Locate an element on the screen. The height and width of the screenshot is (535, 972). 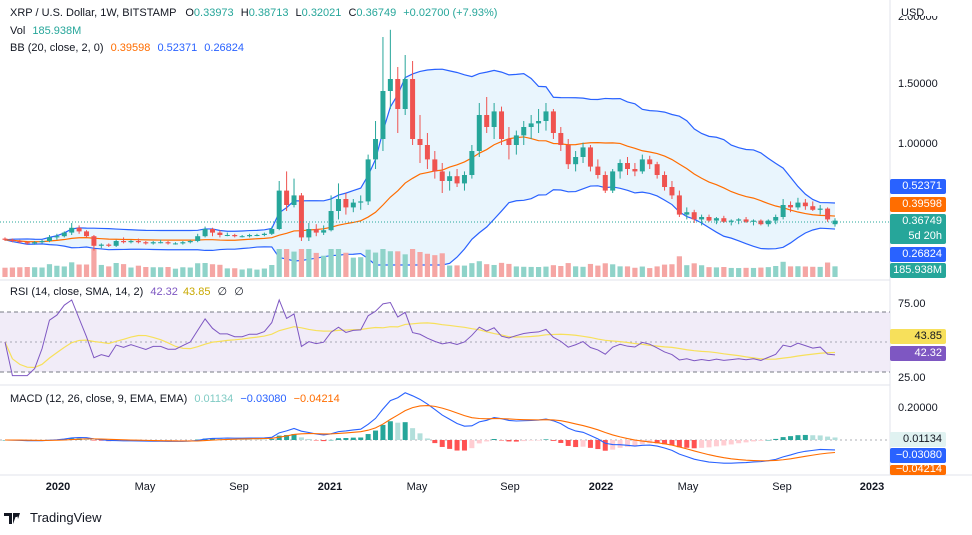
volume-value: 185.938M is located at coordinates (57, 31).